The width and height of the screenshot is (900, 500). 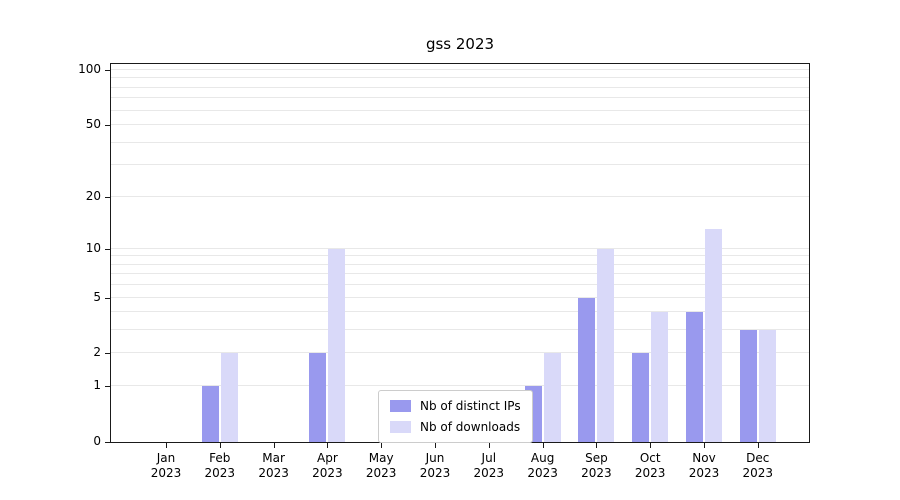 I want to click on legend-swatch-downloads-icon, so click(x=400, y=427).